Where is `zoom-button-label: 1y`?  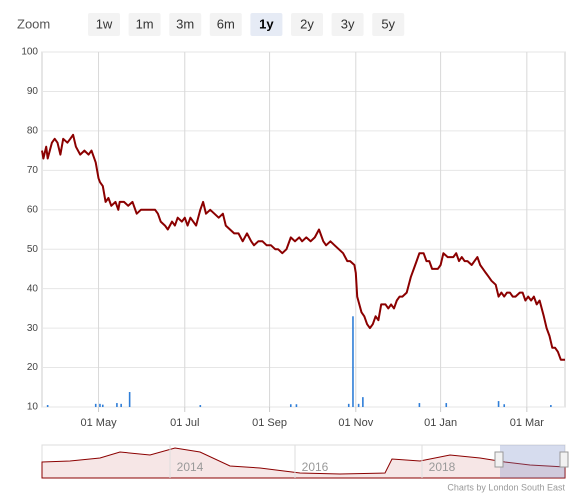
zoom-button-label: 1y is located at coordinates (266, 23).